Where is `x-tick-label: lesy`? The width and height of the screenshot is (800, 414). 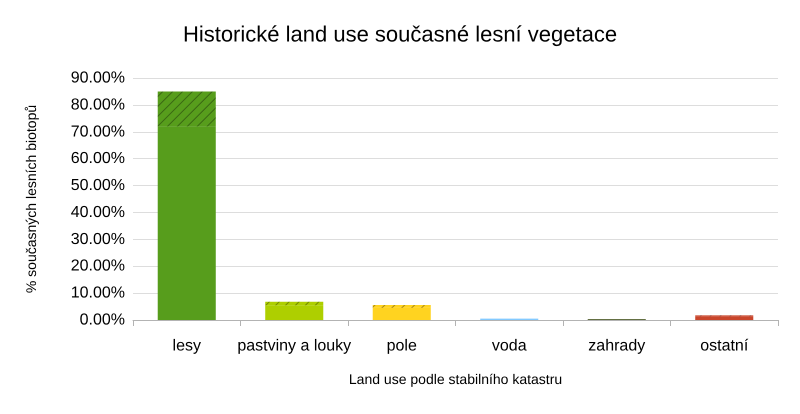 x-tick-label: lesy is located at coordinates (186, 346).